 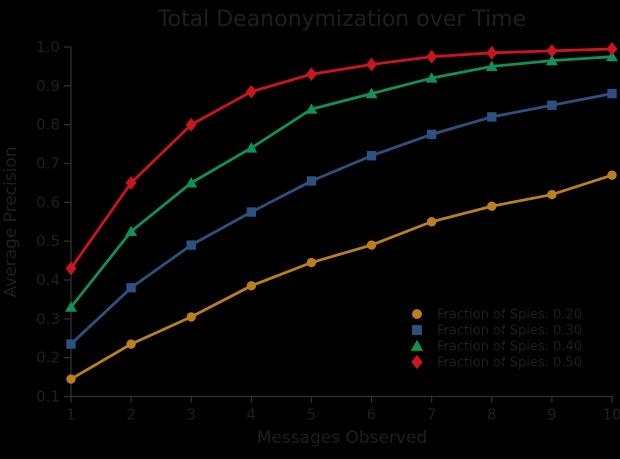 What do you see at coordinates (432, 415) in the screenshot?
I see `x-tick-label: 7` at bounding box center [432, 415].